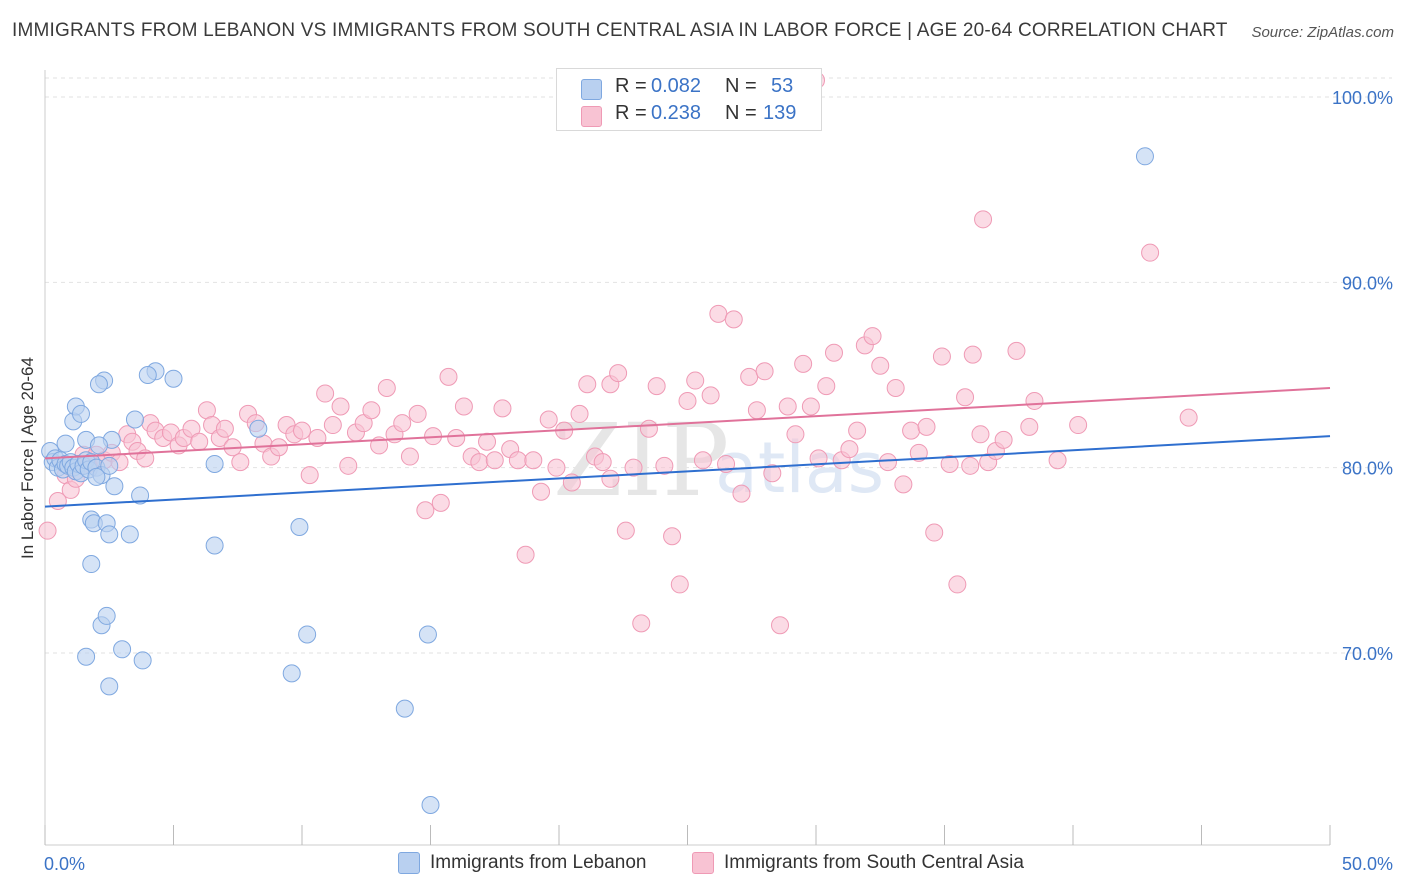 The height and width of the screenshot is (892, 1406). I want to click on legend-r-lebanon: 0.082, so click(676, 86).